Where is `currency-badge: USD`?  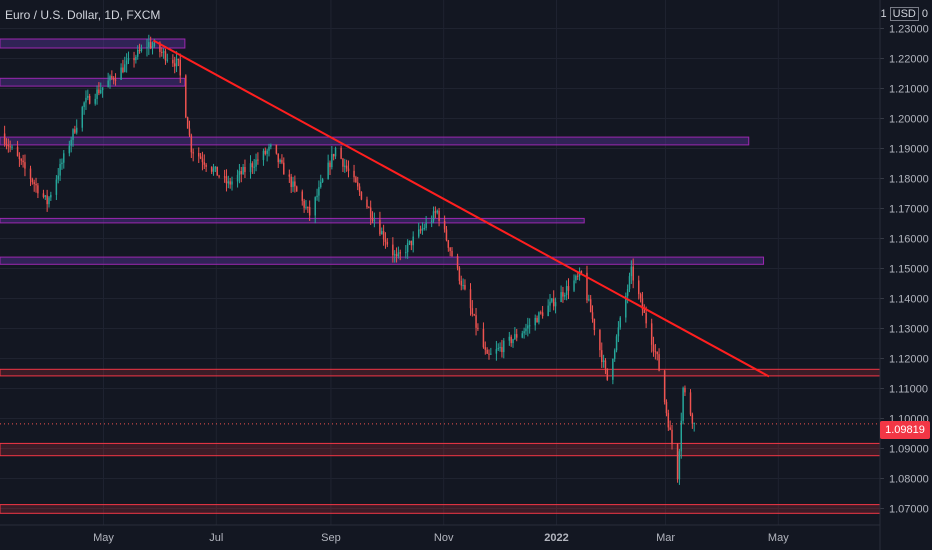
currency-badge: USD is located at coordinates (904, 14).